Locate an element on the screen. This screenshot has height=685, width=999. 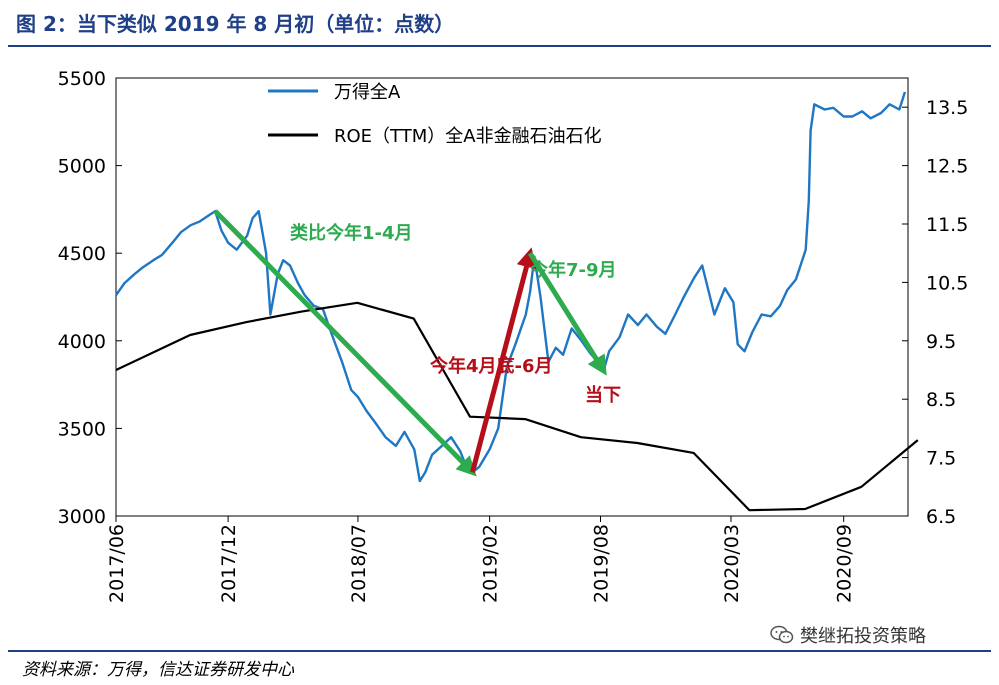
source-note: 资料来源：万得，信达证券研发中心 is located at coordinates (158, 670).